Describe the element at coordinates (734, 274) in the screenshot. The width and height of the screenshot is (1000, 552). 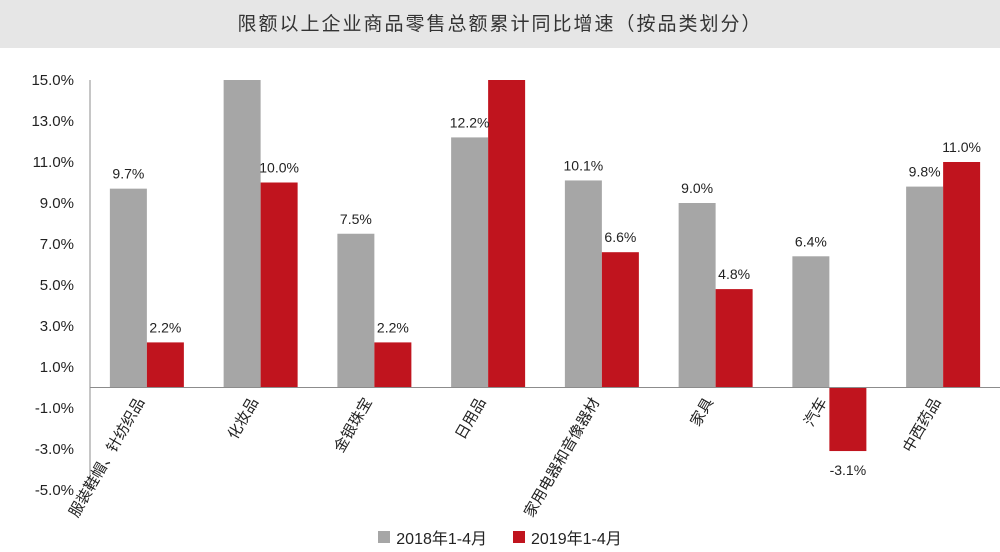
I see `data-label: 4.8%` at that location.